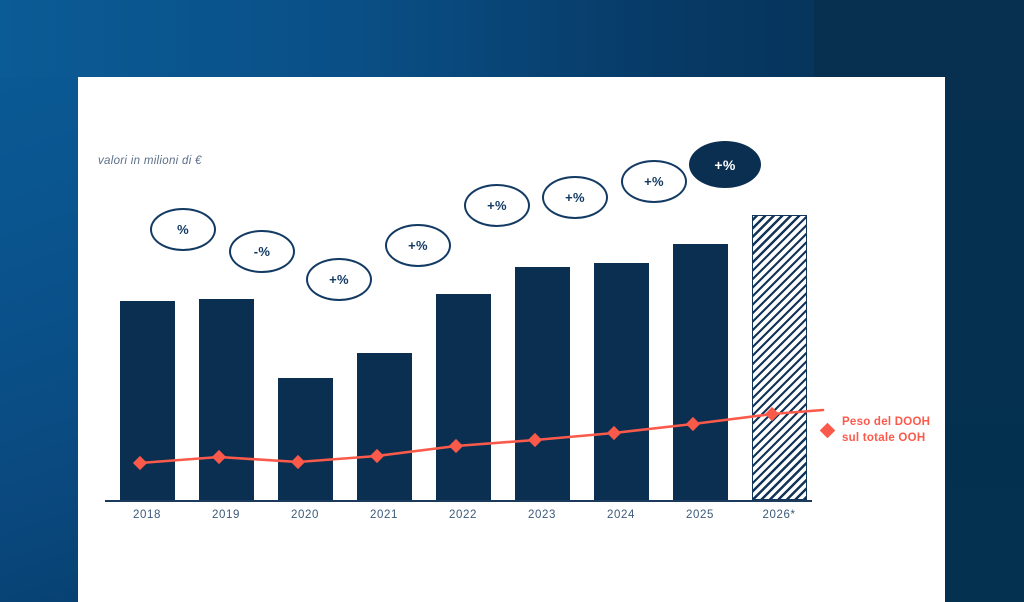 This screenshot has width=1024, height=602. What do you see at coordinates (458, 501) in the screenshot?
I see `x-axis-line` at bounding box center [458, 501].